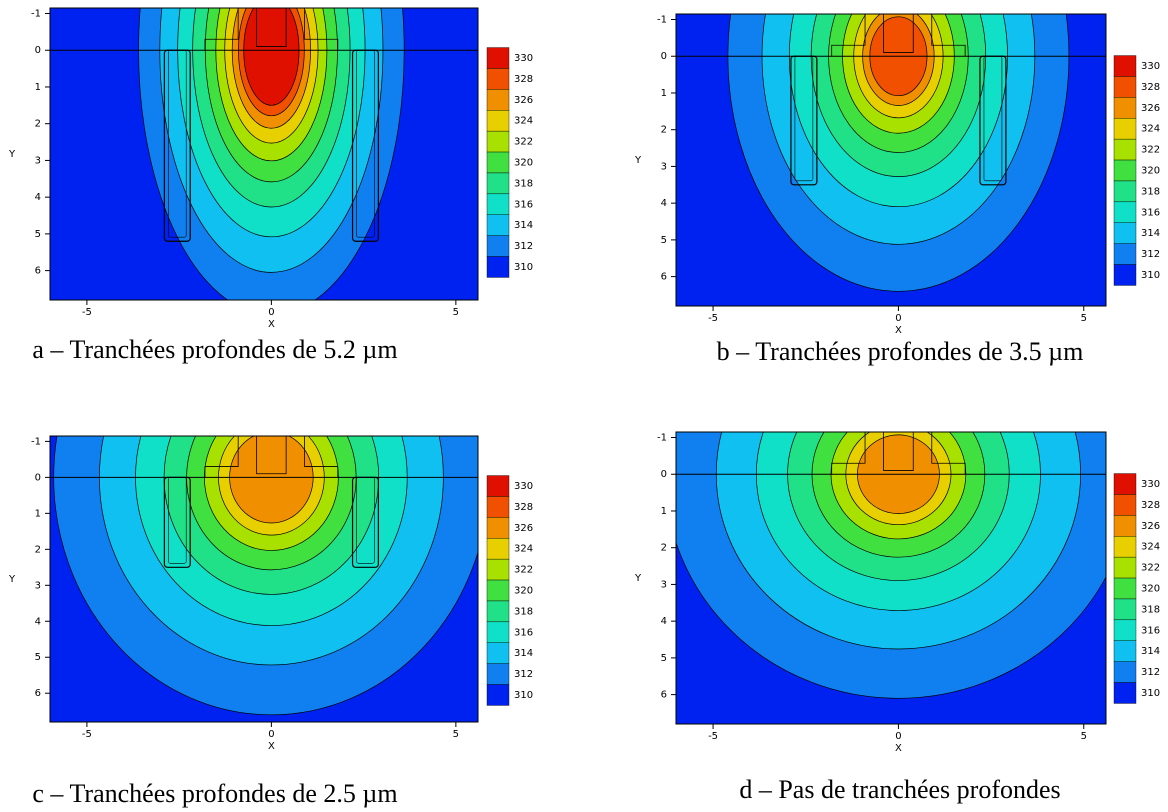 This screenshot has height=812, width=1168. Describe the element at coordinates (214, 349) in the screenshot. I see `caption: a – Tranchées profondes de 5.2 µm` at that location.